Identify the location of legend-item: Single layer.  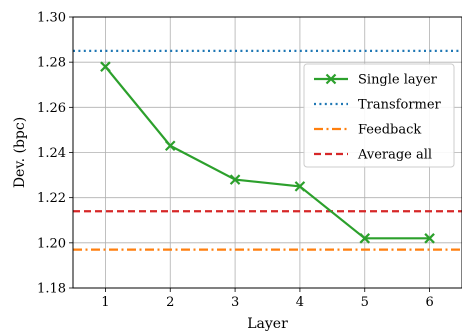
(376, 80).